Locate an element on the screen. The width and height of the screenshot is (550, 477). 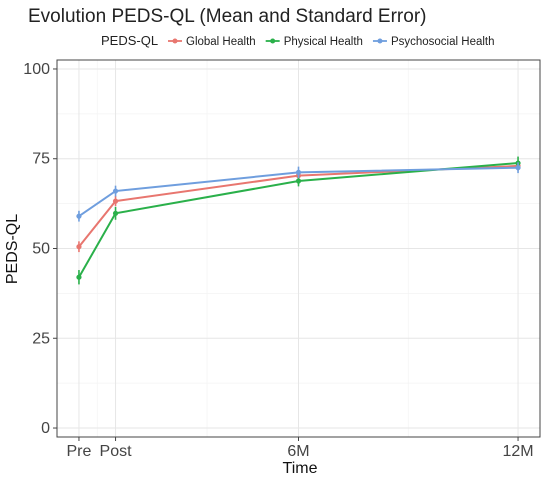
series-psychosocial-health is located at coordinates (298, 192).